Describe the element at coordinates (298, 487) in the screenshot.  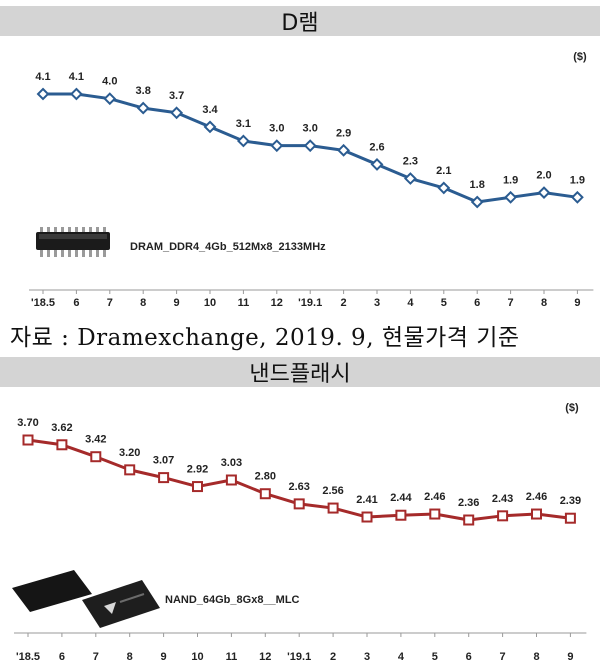
I see `nand-value-label: 2.63` at that location.